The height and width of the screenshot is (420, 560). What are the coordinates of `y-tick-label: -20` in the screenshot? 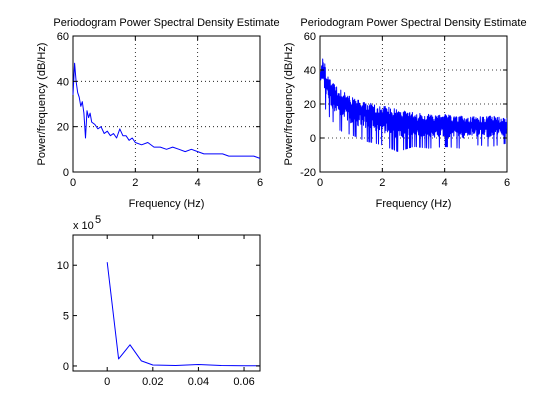 It's located at (308, 173).